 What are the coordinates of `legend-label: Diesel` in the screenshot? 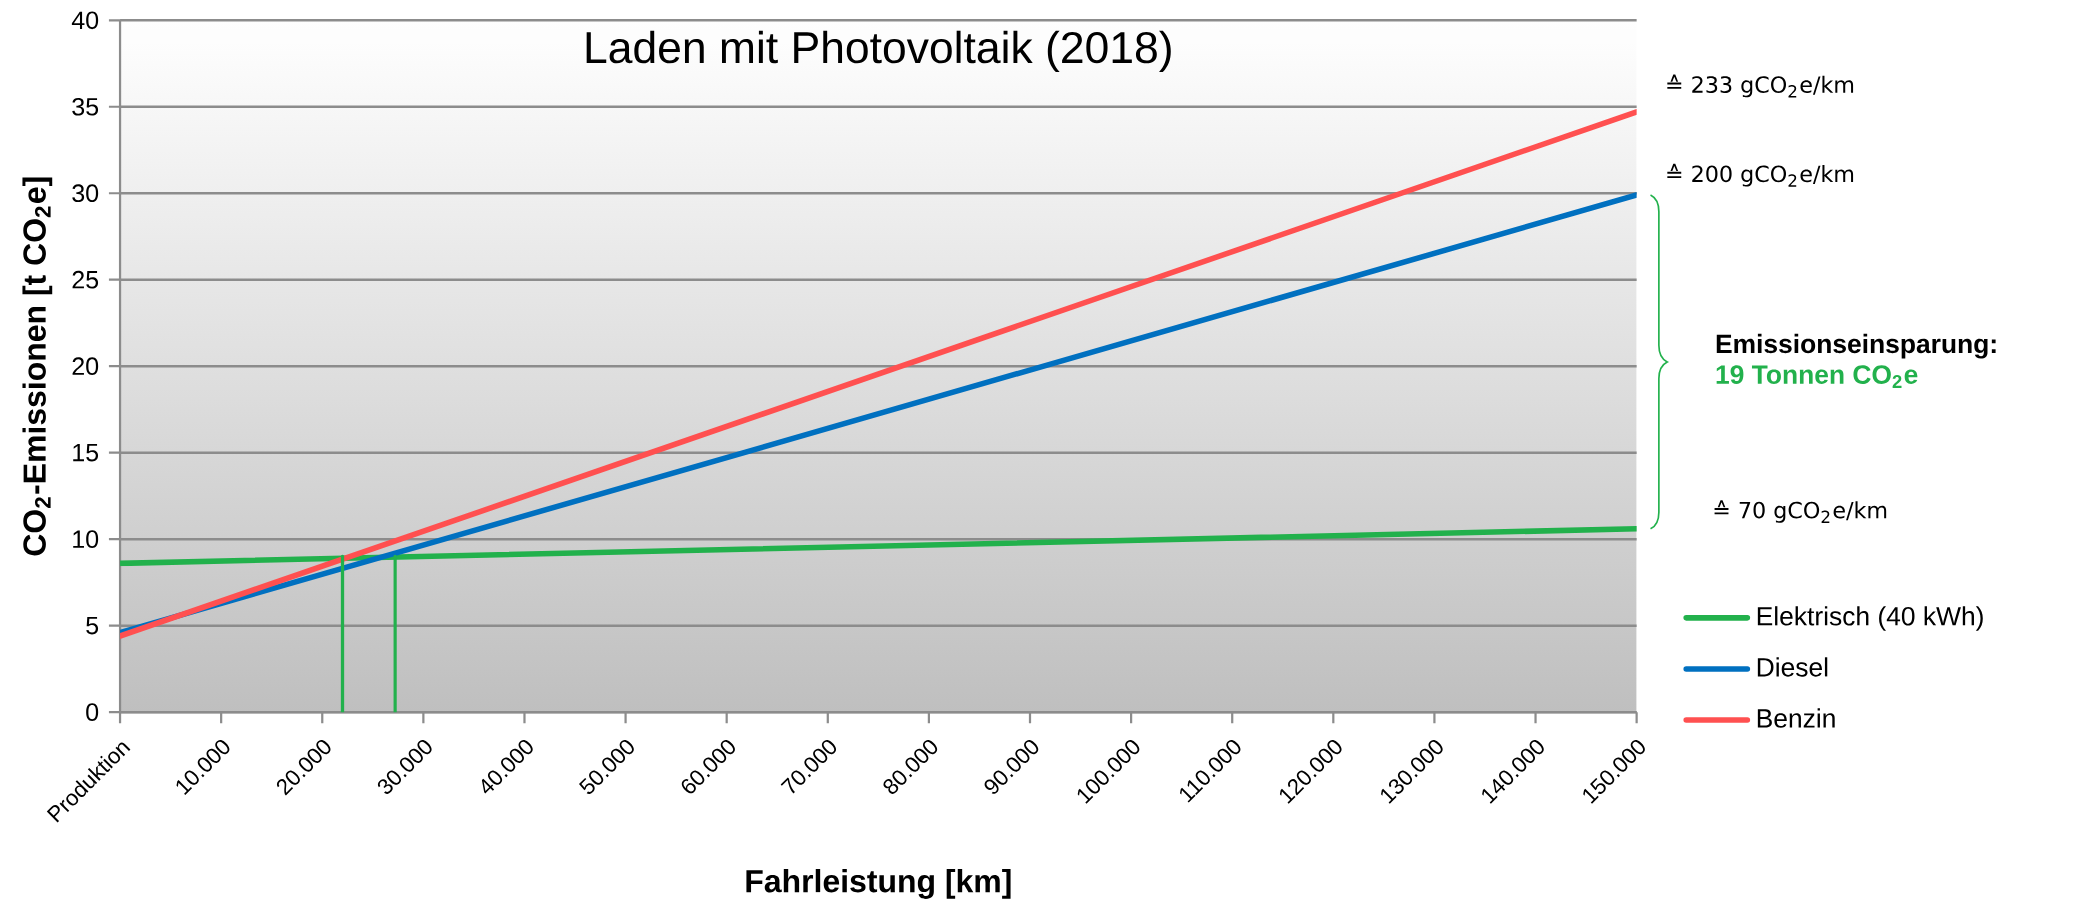 It's located at (1792, 667).